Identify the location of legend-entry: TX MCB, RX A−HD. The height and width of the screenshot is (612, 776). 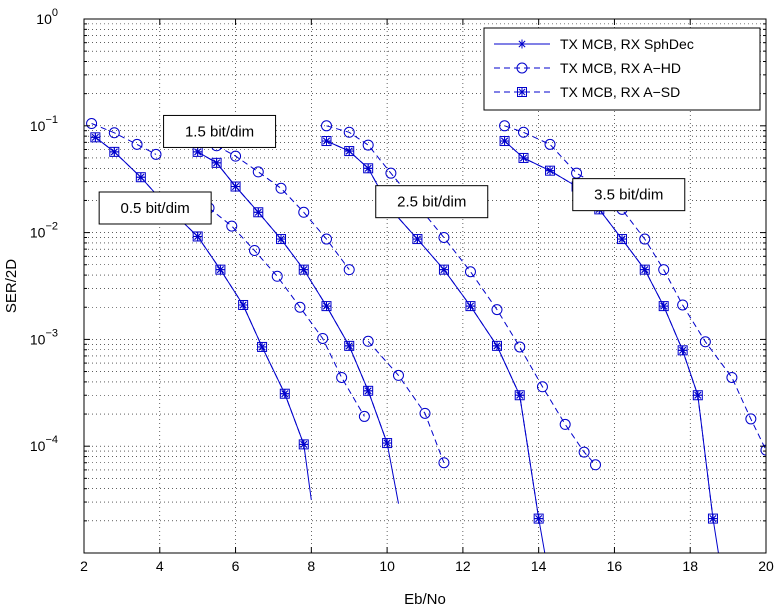
(587, 68).